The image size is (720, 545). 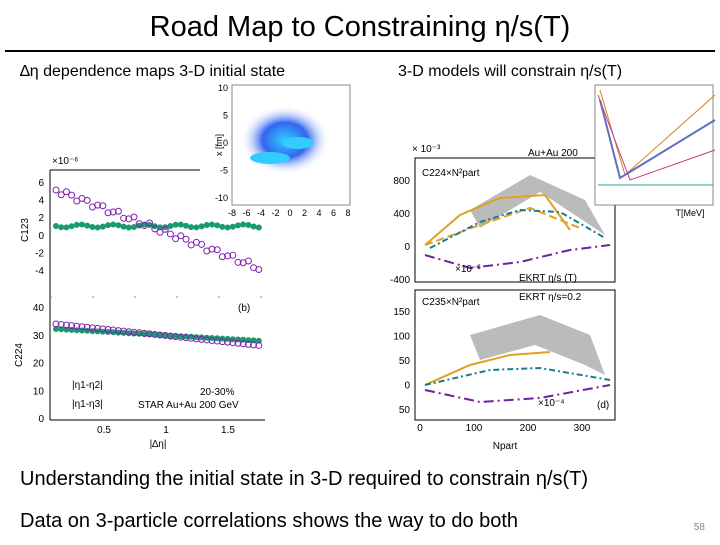 What do you see at coordinates (221, 198) in the screenshot?
I see `label: -10` at bounding box center [221, 198].